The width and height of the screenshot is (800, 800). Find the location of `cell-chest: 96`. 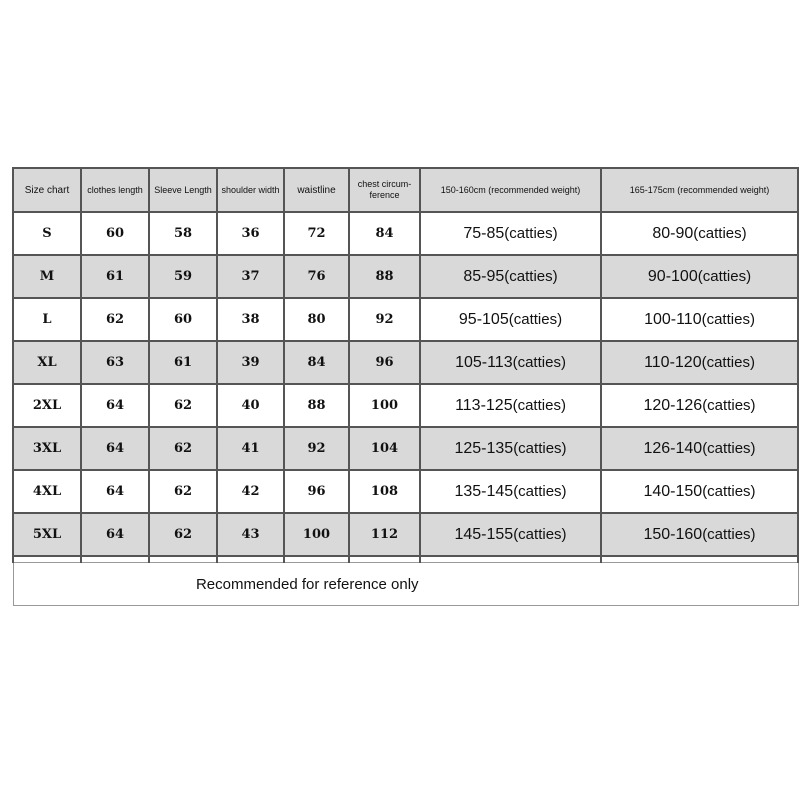

cell-chest: 96 is located at coordinates (384, 362).